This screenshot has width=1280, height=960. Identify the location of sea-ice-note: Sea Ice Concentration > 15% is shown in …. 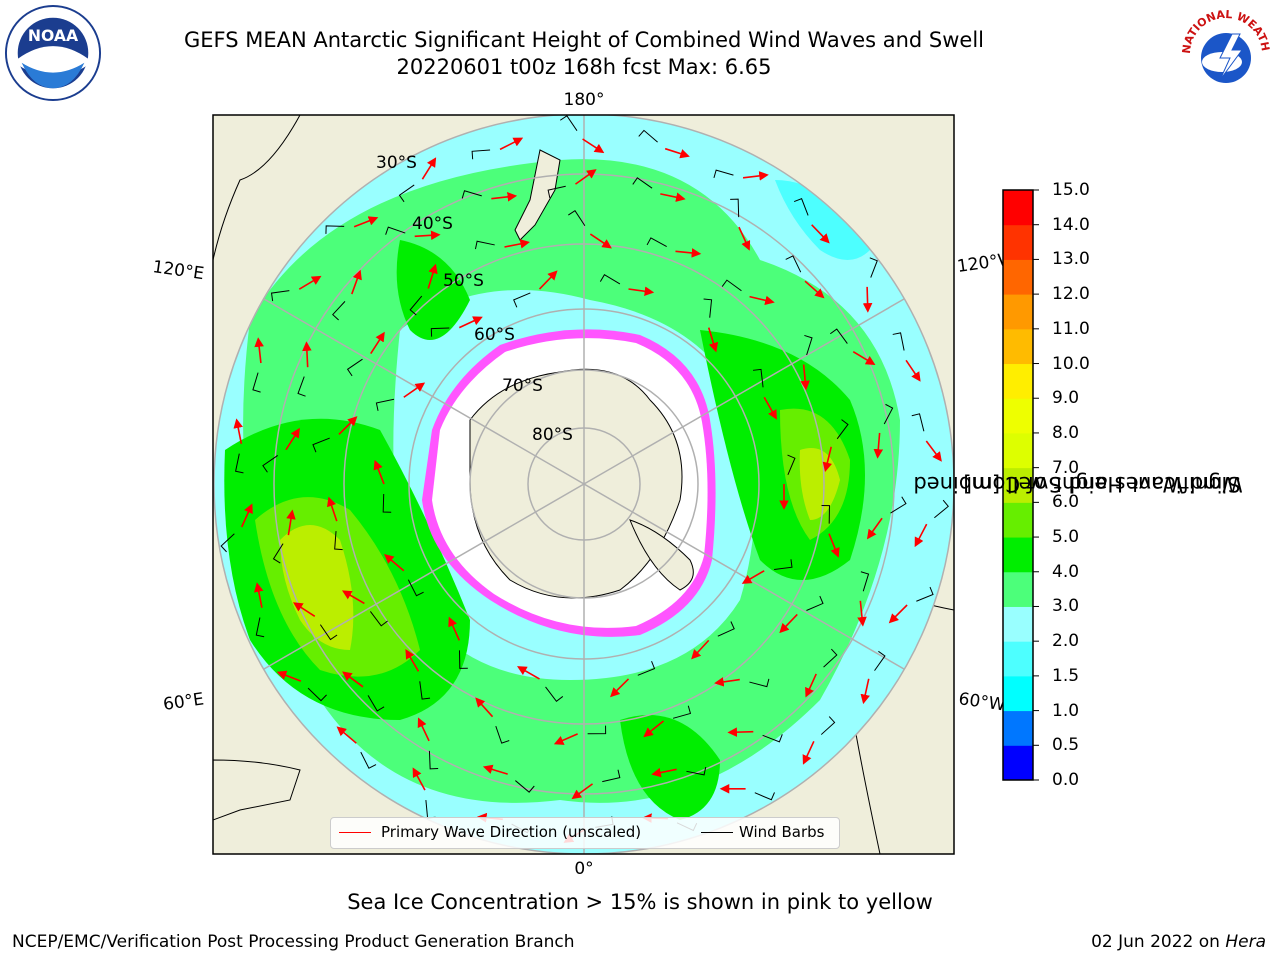
(640, 902).